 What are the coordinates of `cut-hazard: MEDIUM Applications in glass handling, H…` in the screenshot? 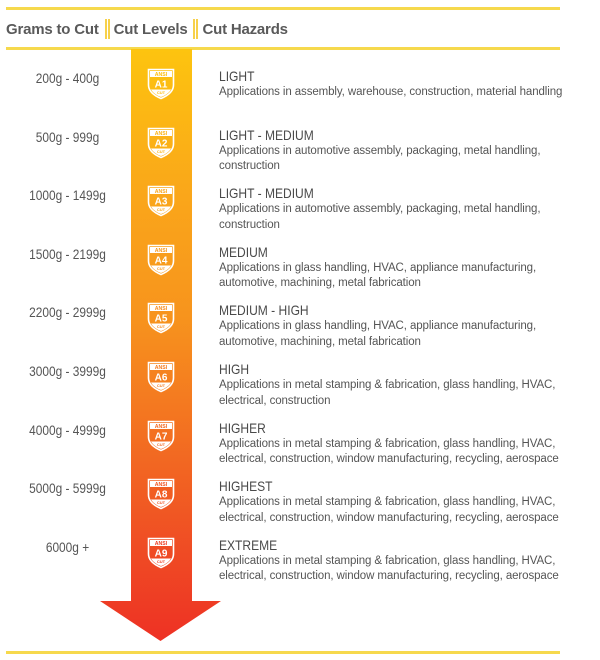 It's located at (406, 268).